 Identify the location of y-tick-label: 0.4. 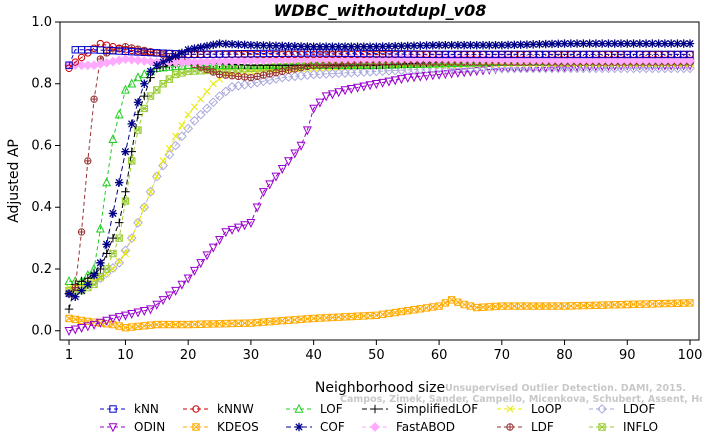
(41, 207).